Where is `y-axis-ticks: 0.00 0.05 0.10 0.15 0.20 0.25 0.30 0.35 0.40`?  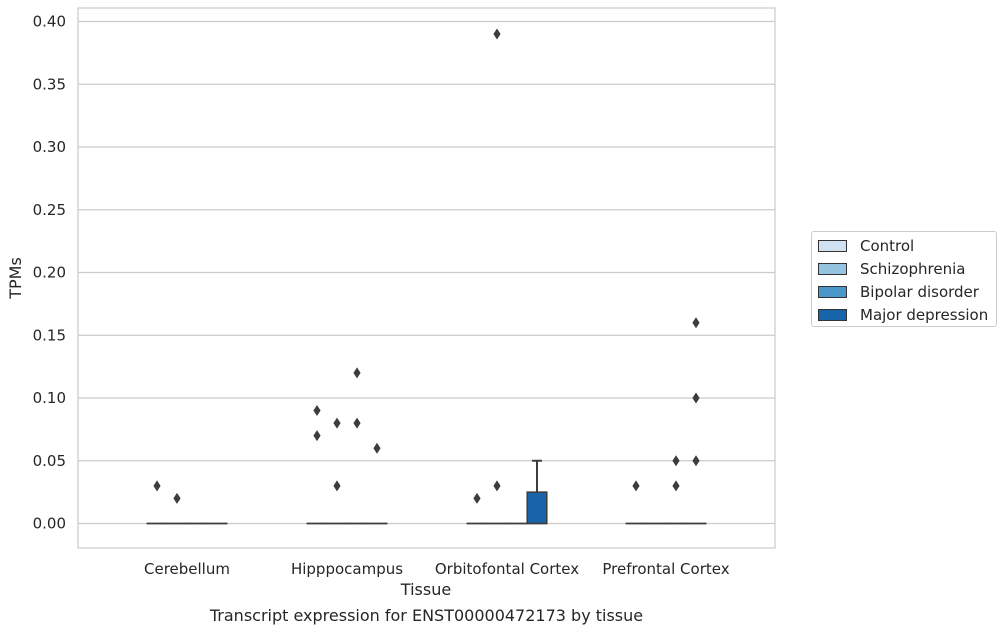
y-axis-ticks: 0.00 0.05 0.10 0.15 0.20 0.25 0.30 0.35 0.40 is located at coordinates (49, 273).